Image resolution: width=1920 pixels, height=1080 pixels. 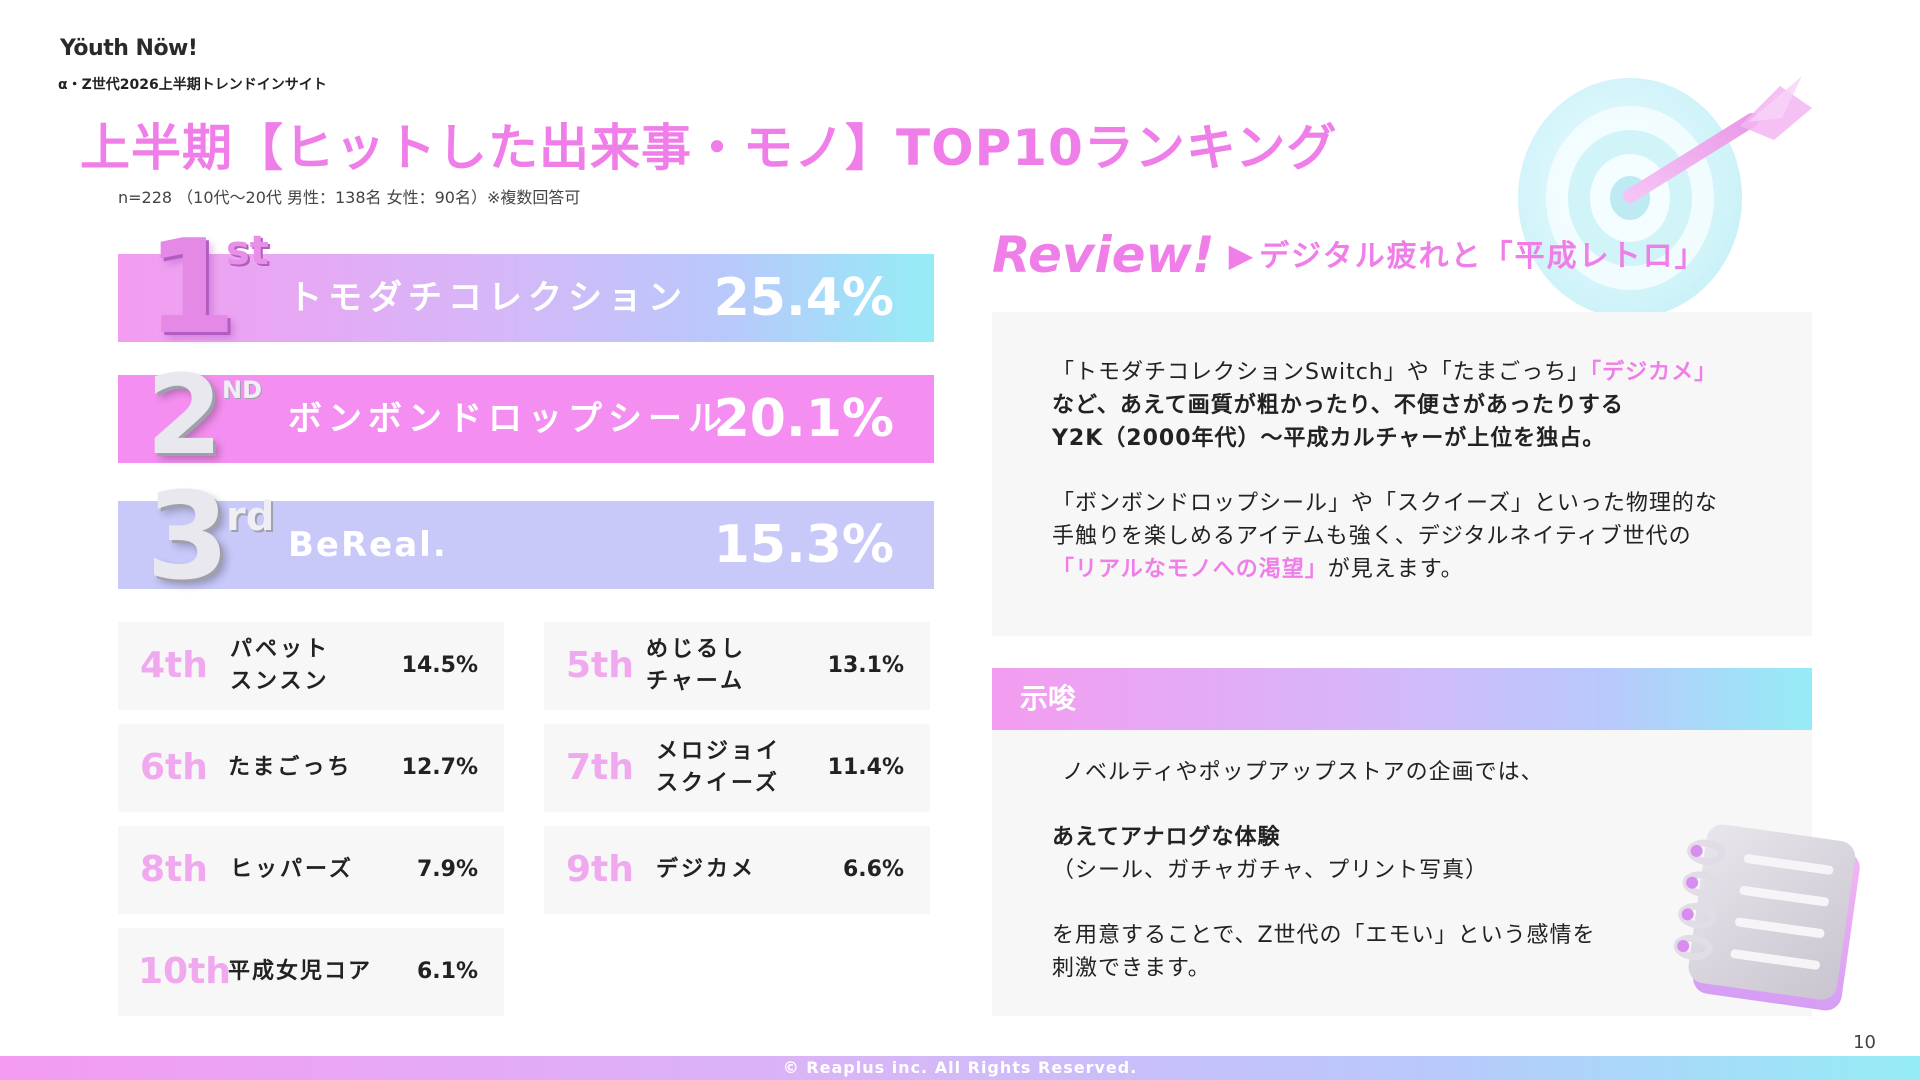 What do you see at coordinates (1166, 837) in the screenshot?
I see `implication-highlight: あえてアナログな体験` at bounding box center [1166, 837].